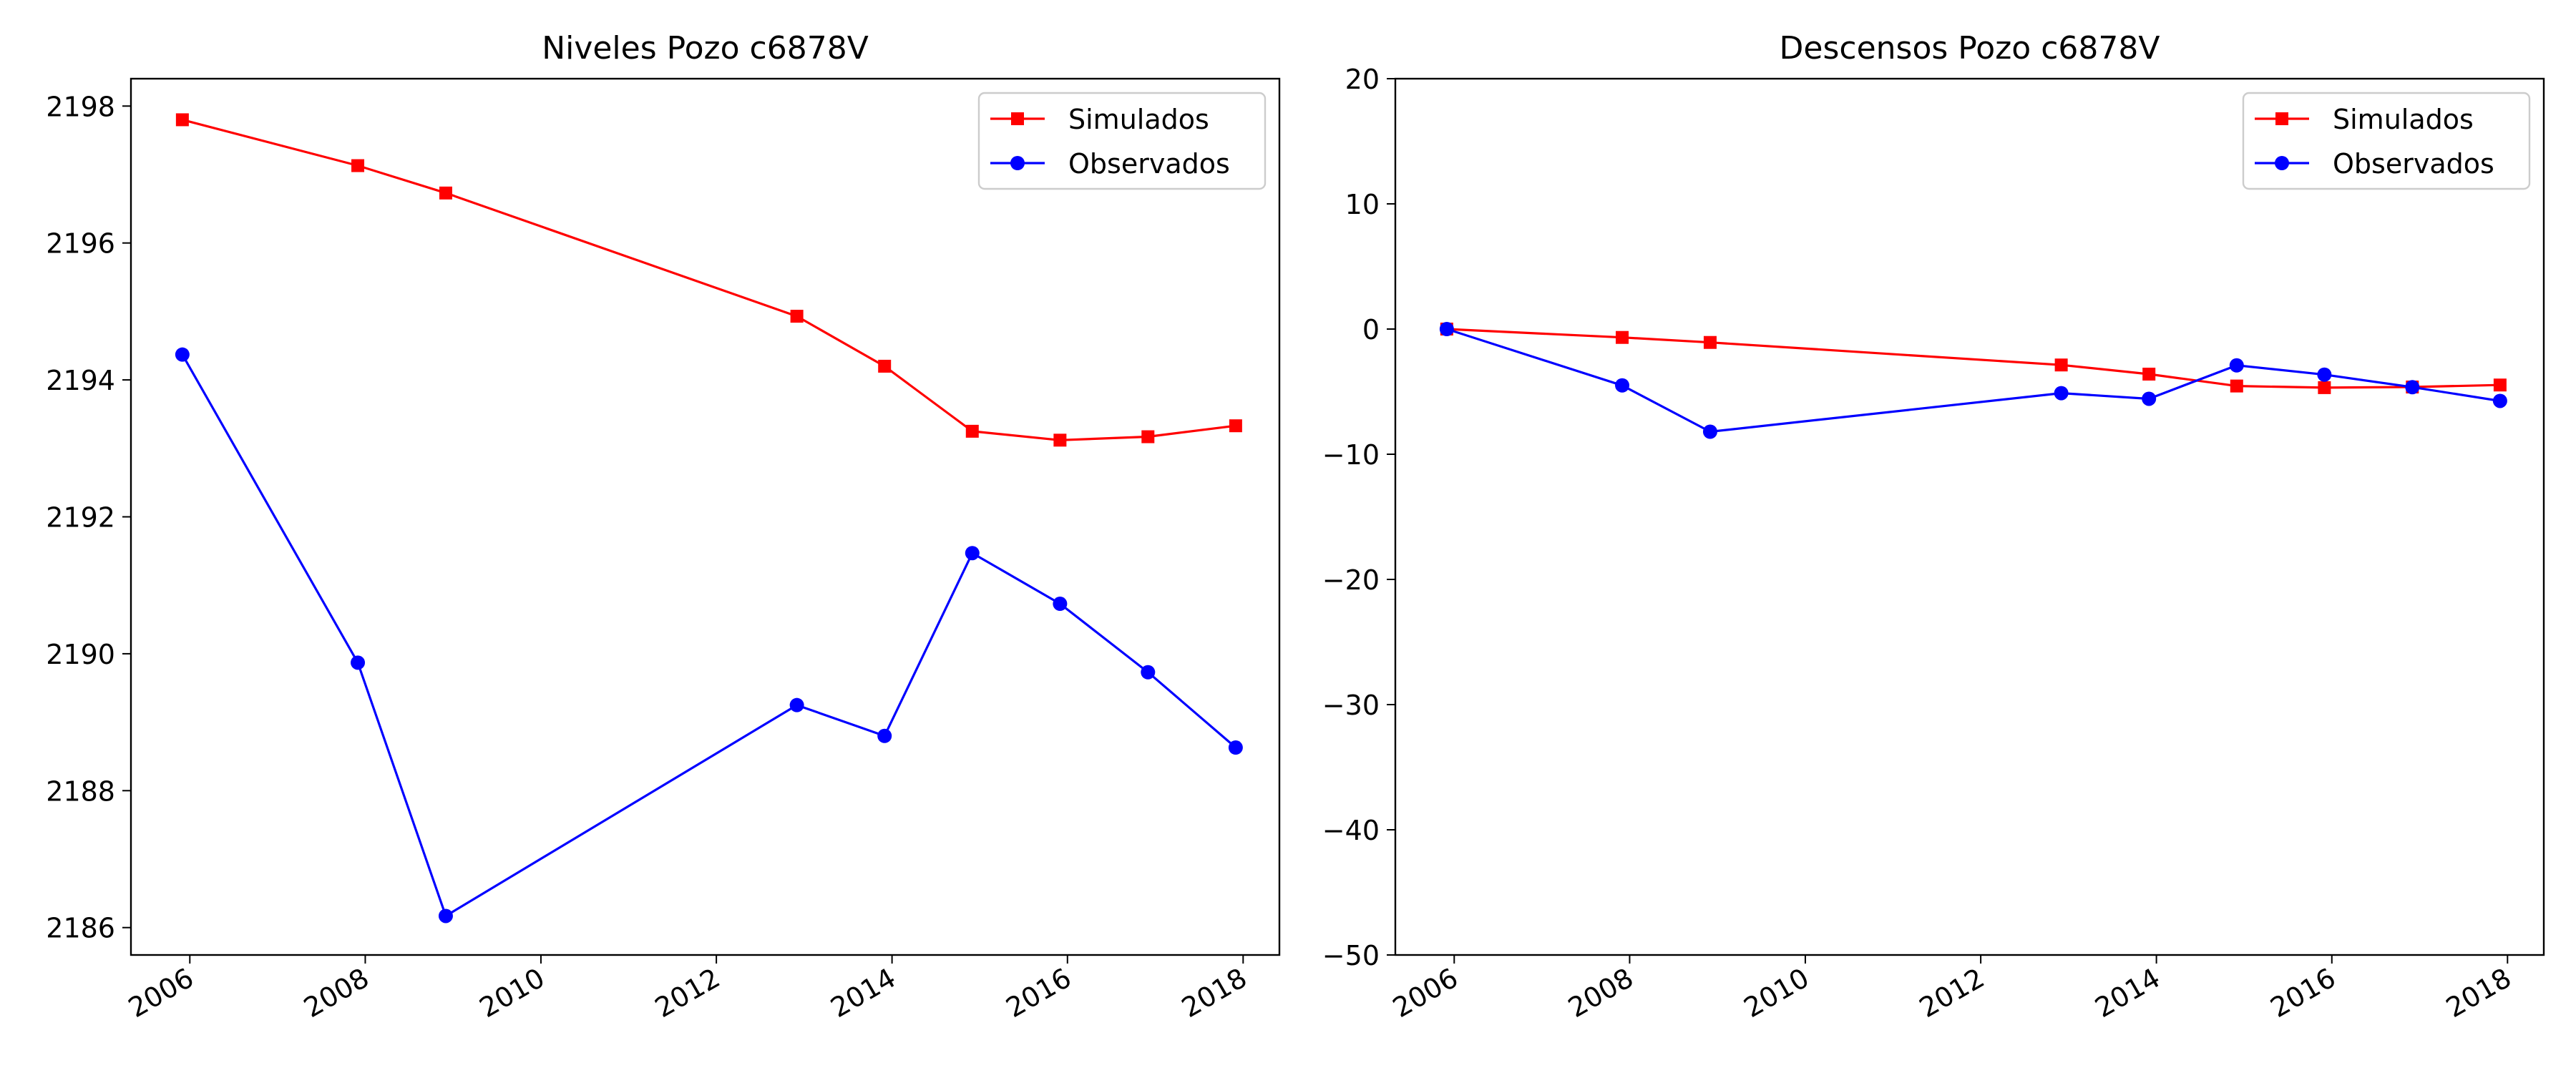  I want to click on chart-title: Descensos Pozo c6878V, so click(1970, 48).